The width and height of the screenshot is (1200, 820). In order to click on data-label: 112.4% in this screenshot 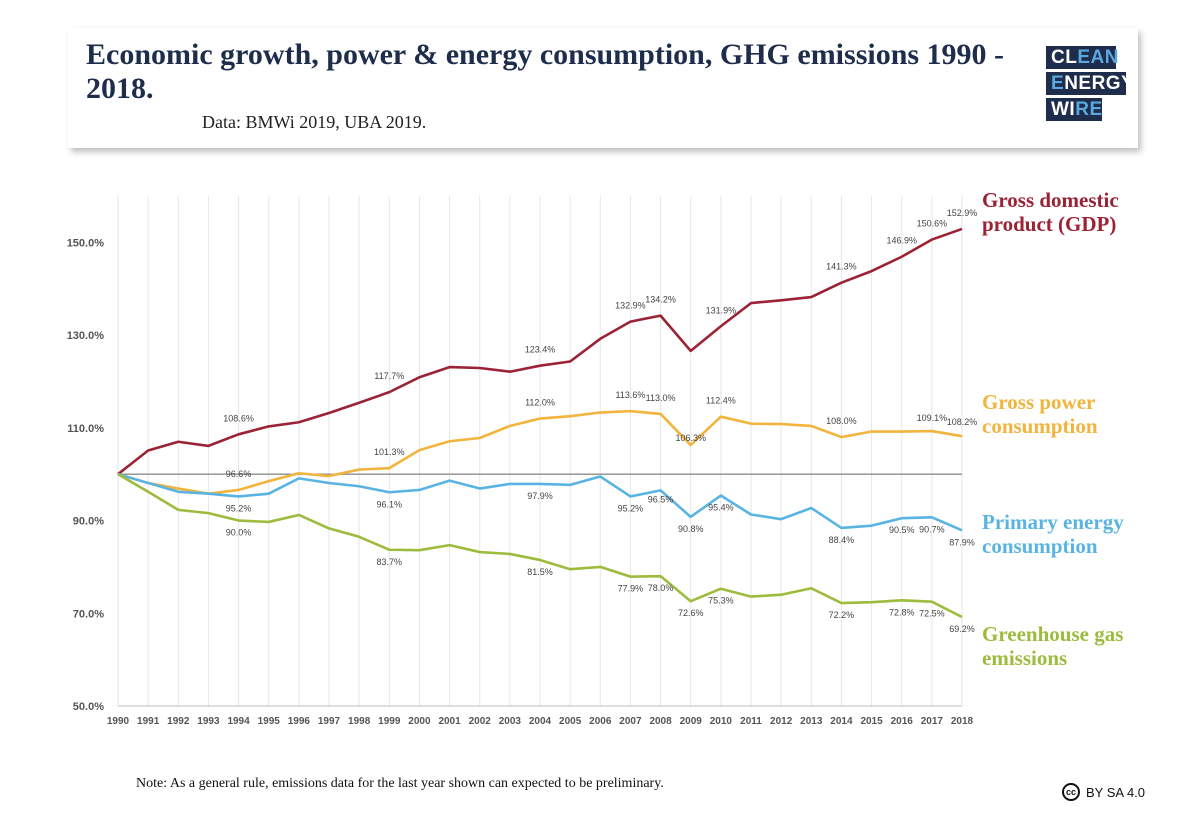, I will do `click(721, 401)`.